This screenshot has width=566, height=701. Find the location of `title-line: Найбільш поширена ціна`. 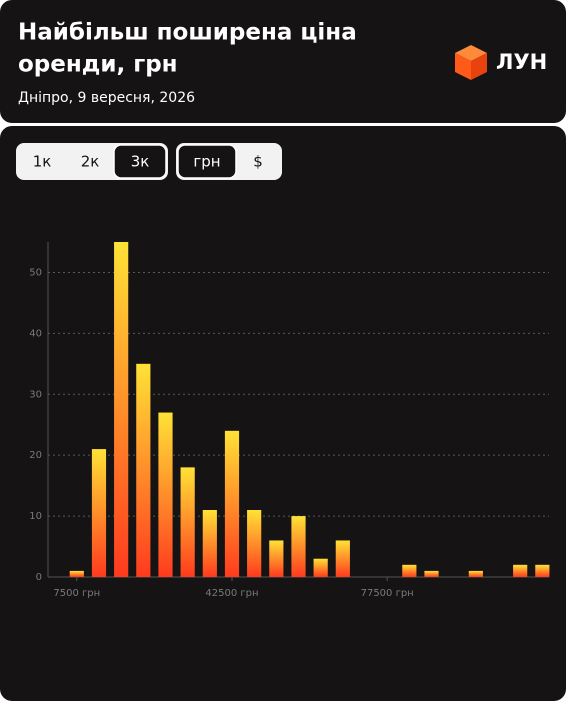

title-line: Найбільш поширена ціна is located at coordinates (187, 33).